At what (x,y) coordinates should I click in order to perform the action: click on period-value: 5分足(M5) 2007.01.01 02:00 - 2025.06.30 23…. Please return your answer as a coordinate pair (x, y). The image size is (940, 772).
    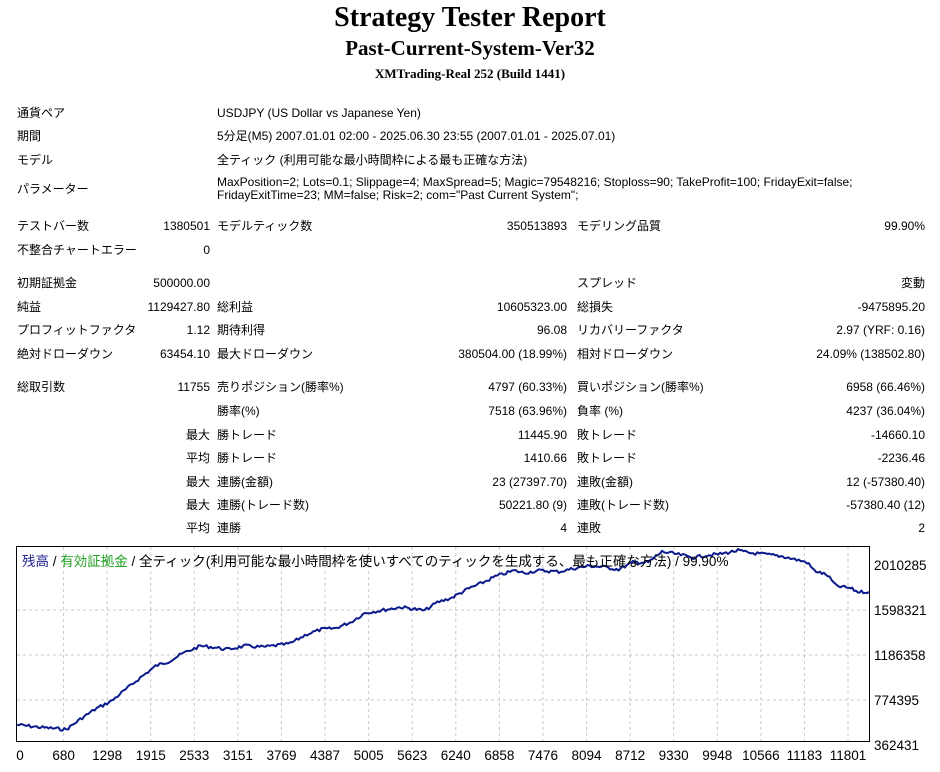
    Looking at the image, I should click on (416, 136).